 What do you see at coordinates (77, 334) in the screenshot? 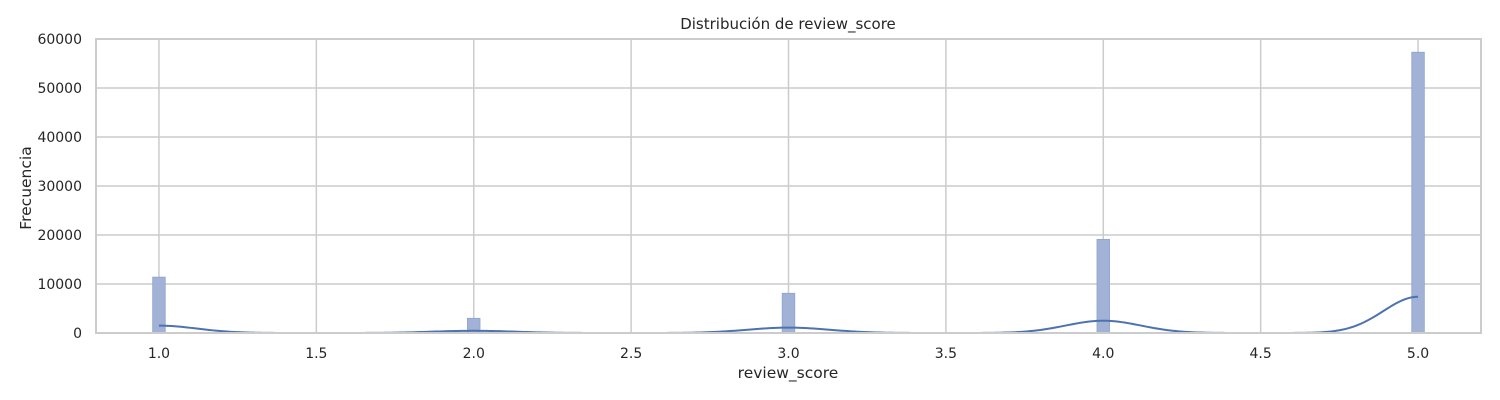
I see `y-tick-label: 0` at bounding box center [77, 334].